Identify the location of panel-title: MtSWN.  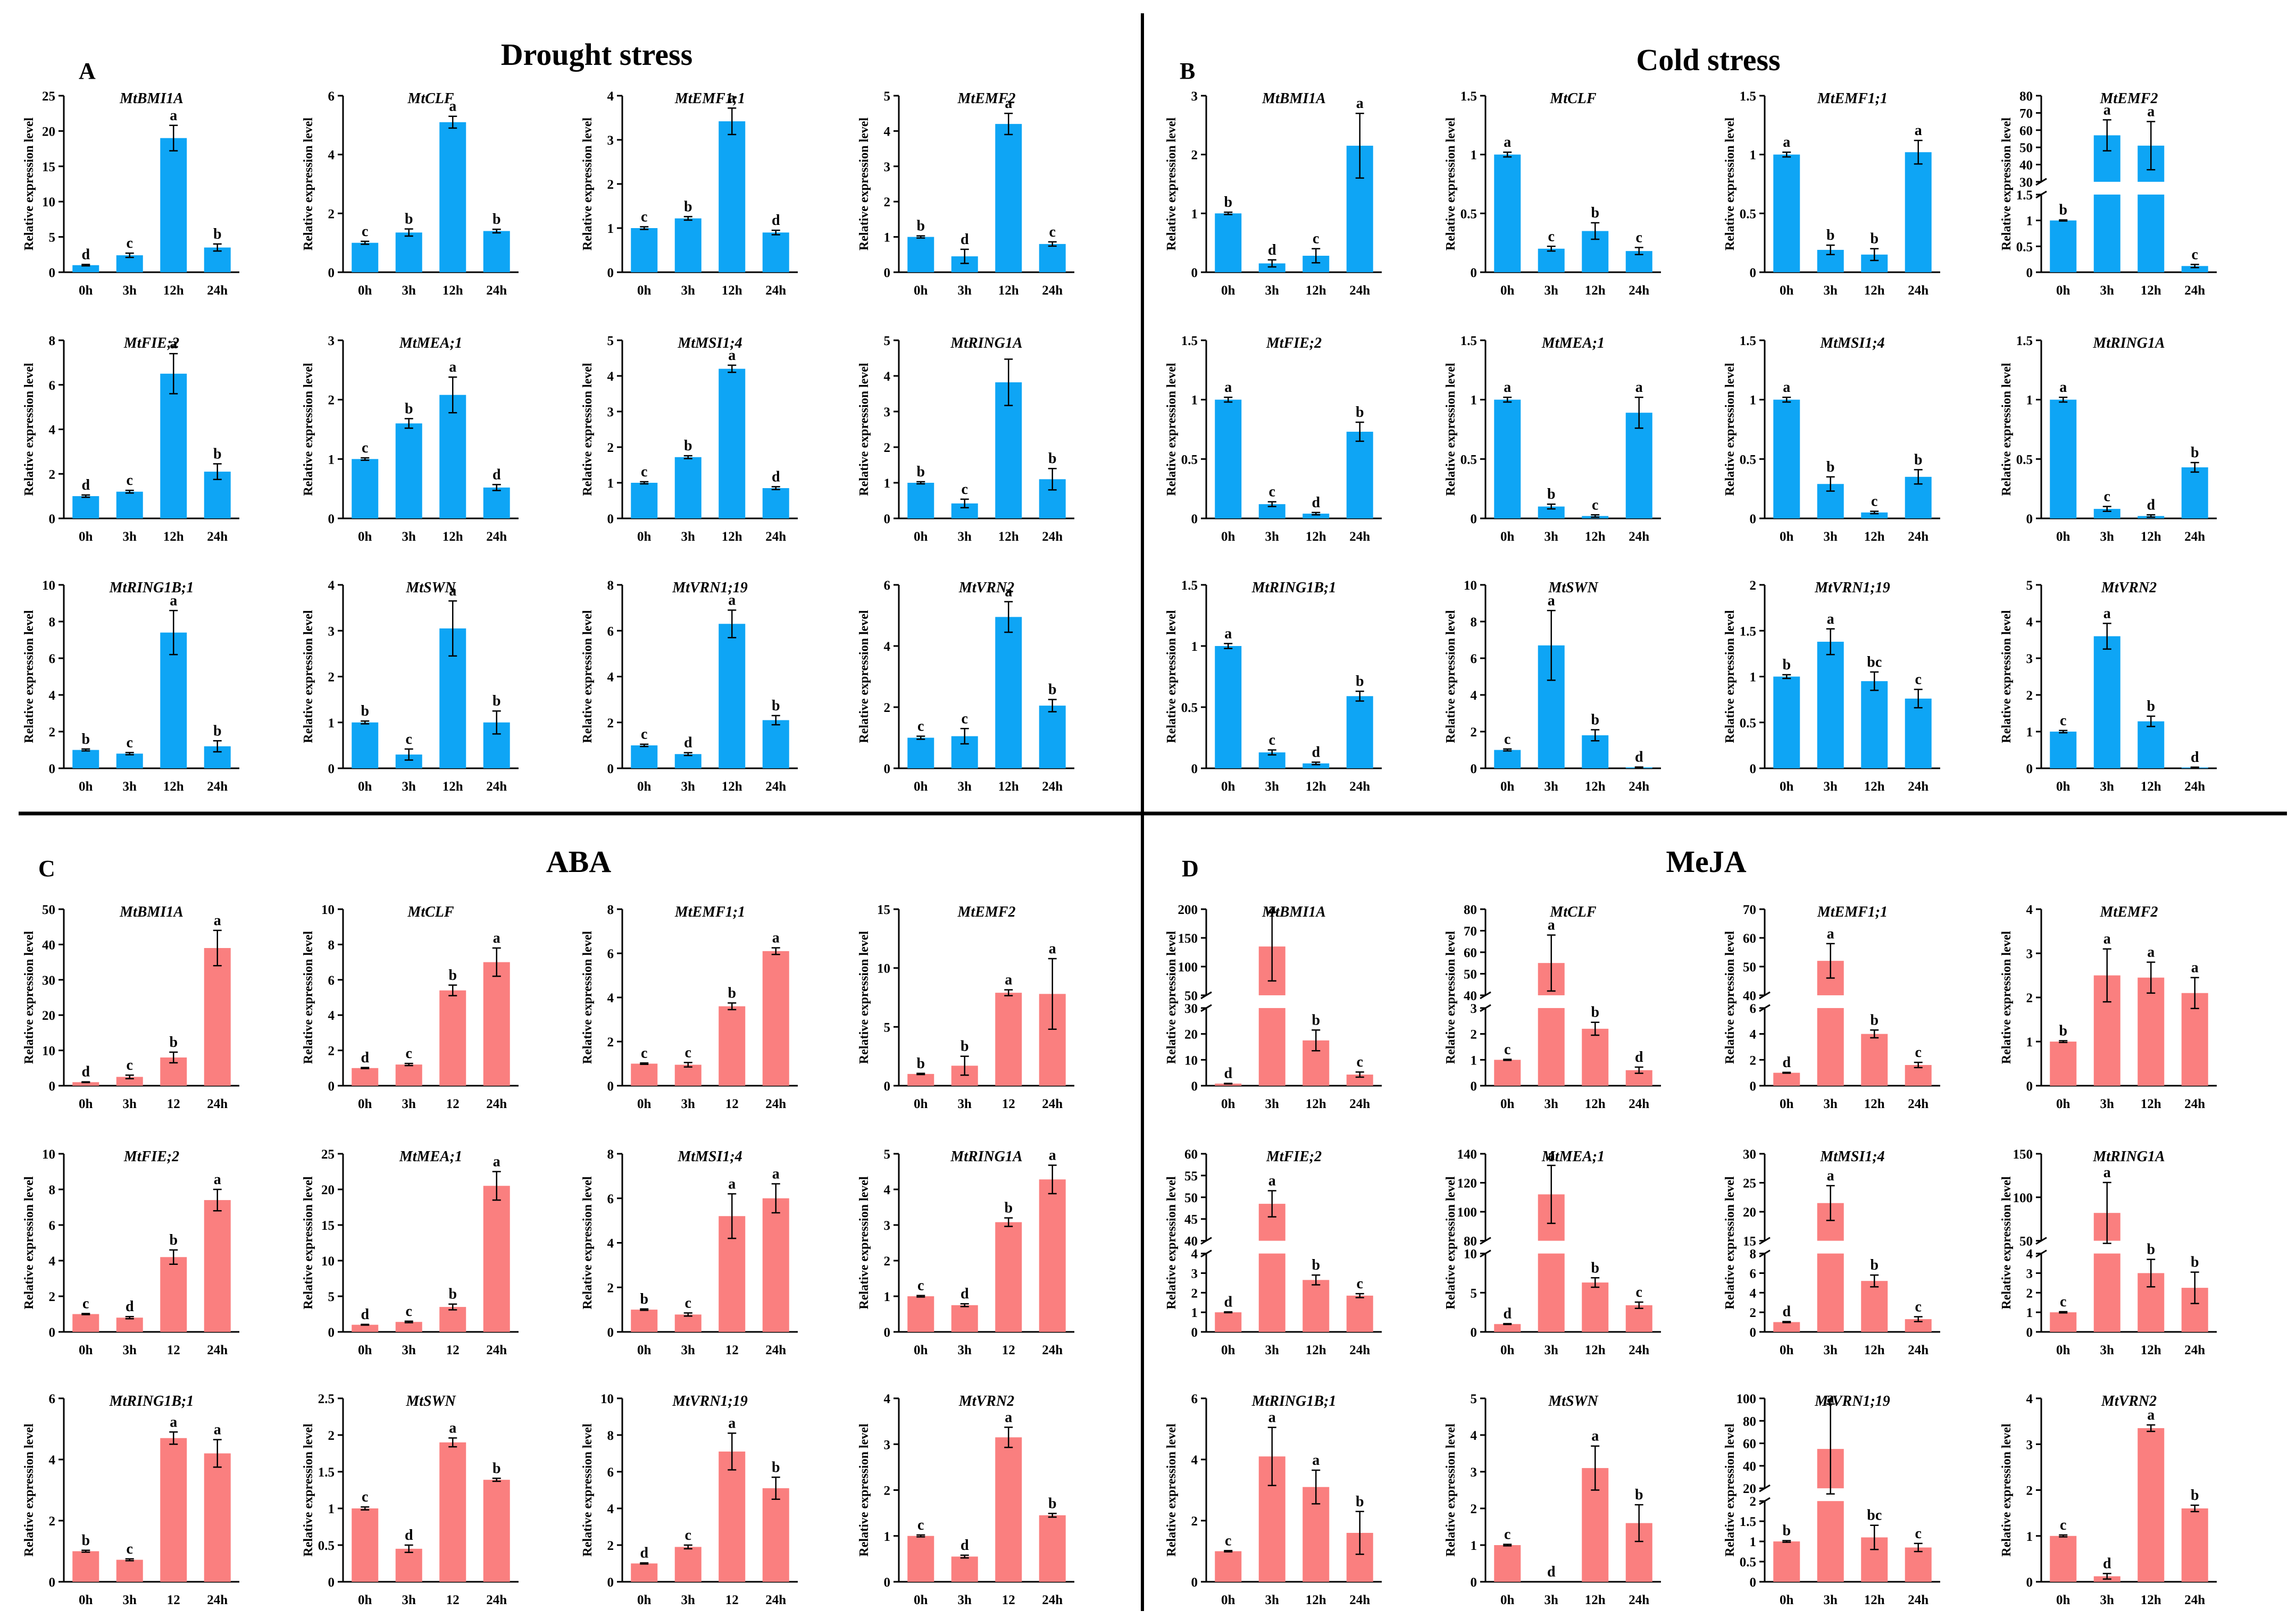
(1573, 1401).